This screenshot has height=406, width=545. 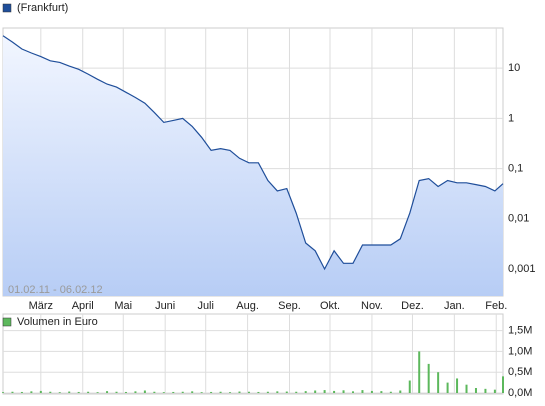 I want to click on x-tick-label: Sep., so click(x=289, y=306).